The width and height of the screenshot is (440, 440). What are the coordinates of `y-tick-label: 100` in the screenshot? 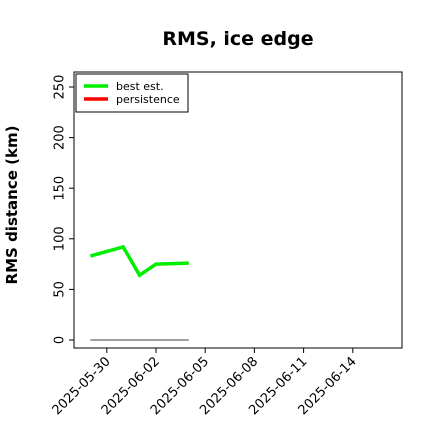 It's located at (60, 238).